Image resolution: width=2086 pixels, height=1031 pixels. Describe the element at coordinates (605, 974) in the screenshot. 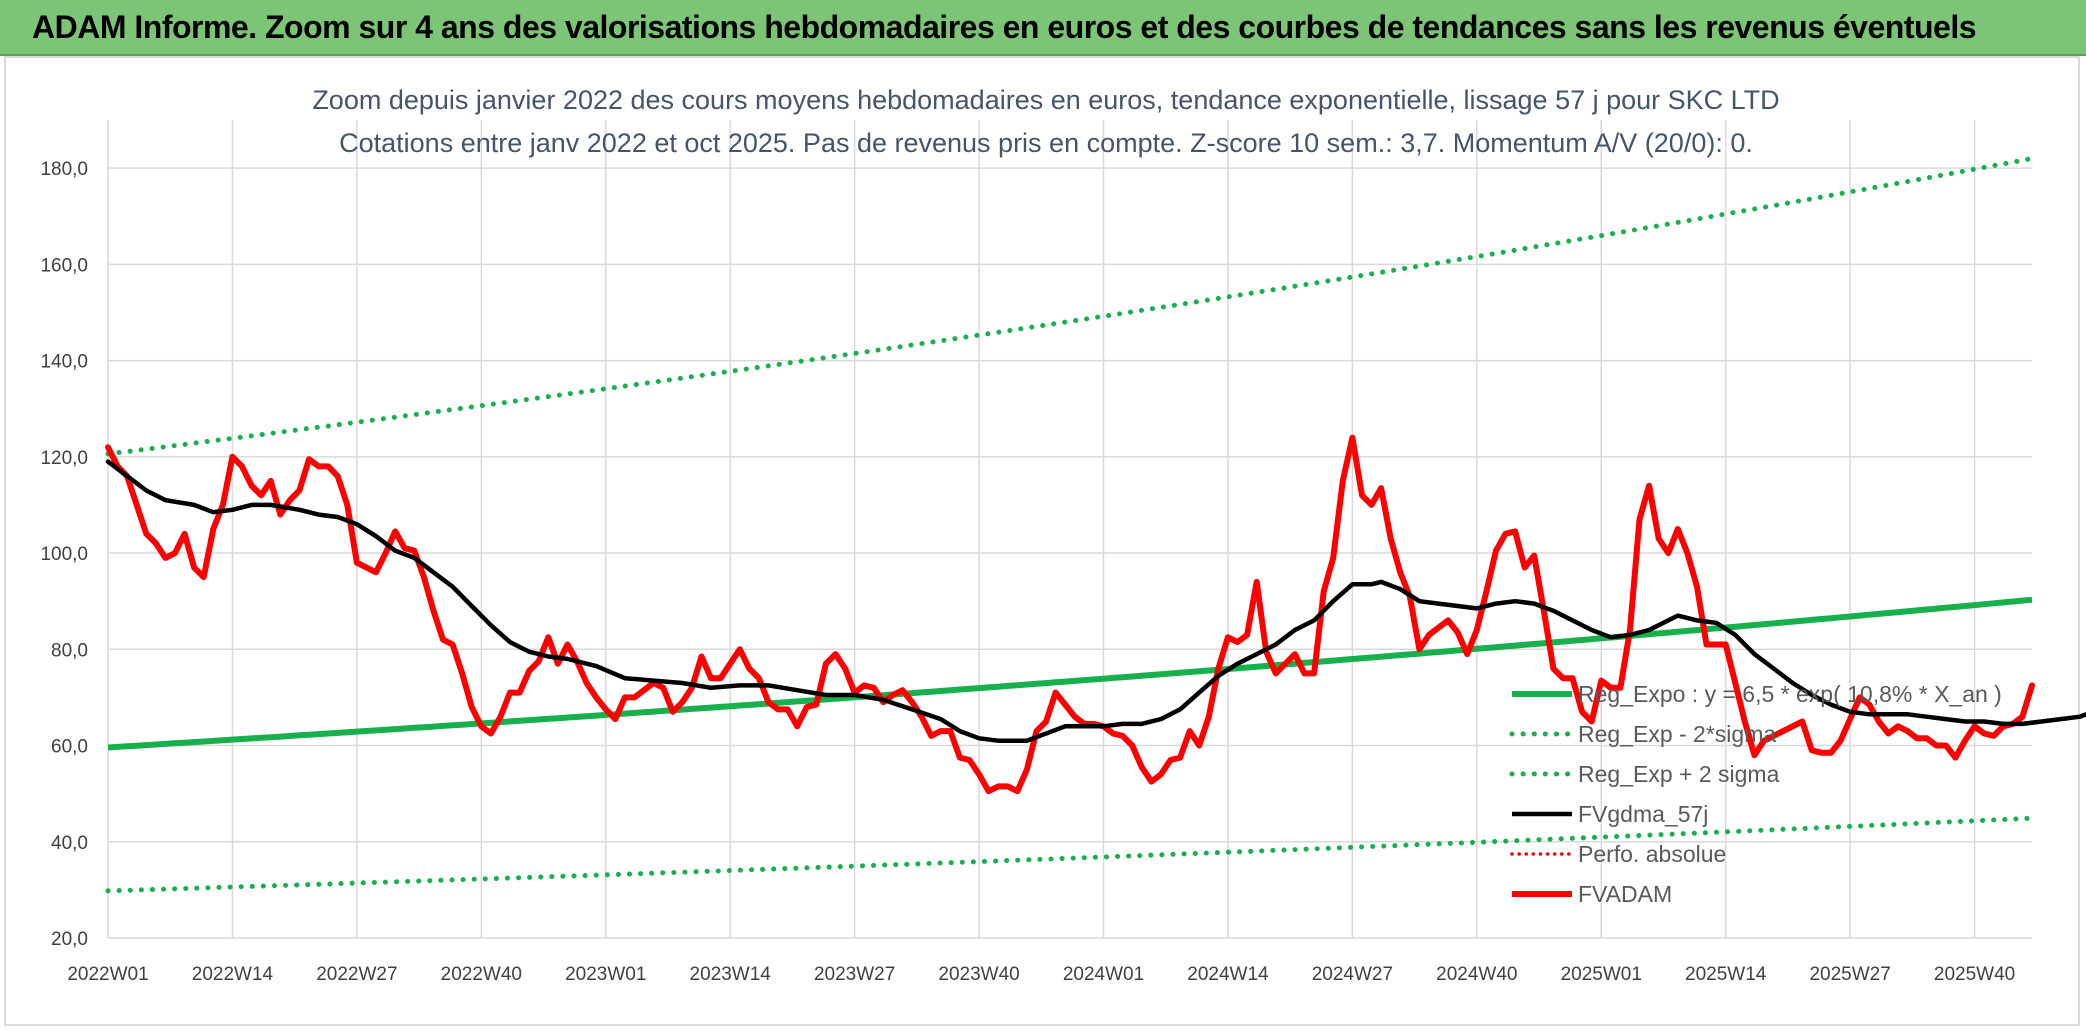

I see `x-tick-label: 2023W01` at that location.